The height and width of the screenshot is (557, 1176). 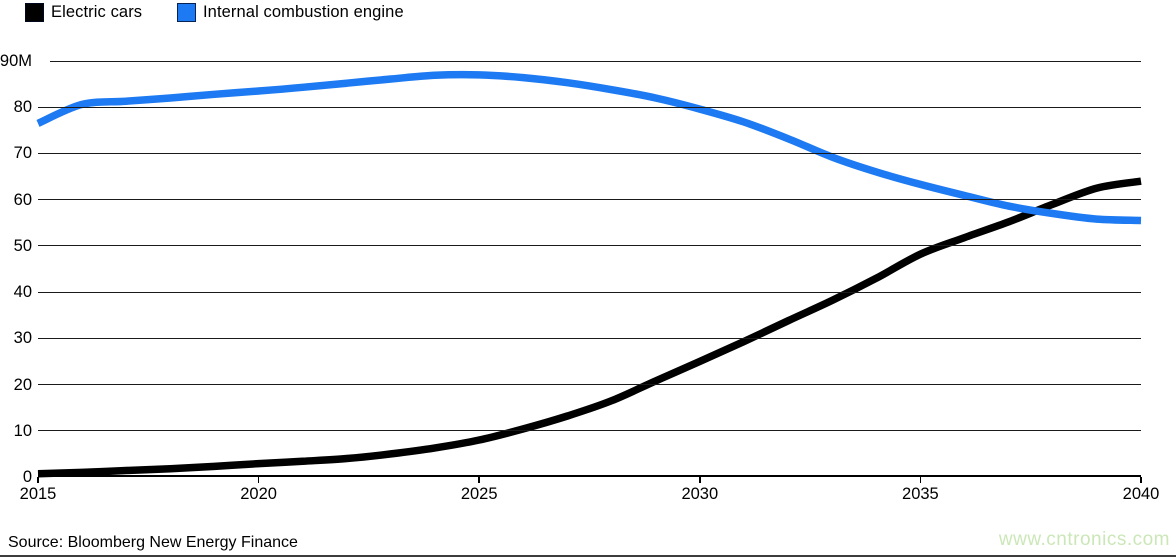 What do you see at coordinates (1141, 494) in the screenshot?
I see `x-axis-label: 2040` at bounding box center [1141, 494].